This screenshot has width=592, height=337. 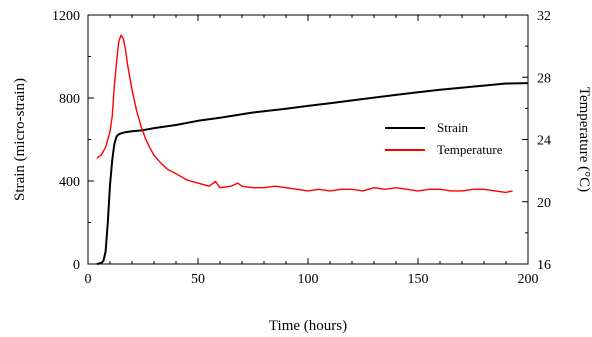 I want to click on legend-label-strain: Strain, so click(x=453, y=127).